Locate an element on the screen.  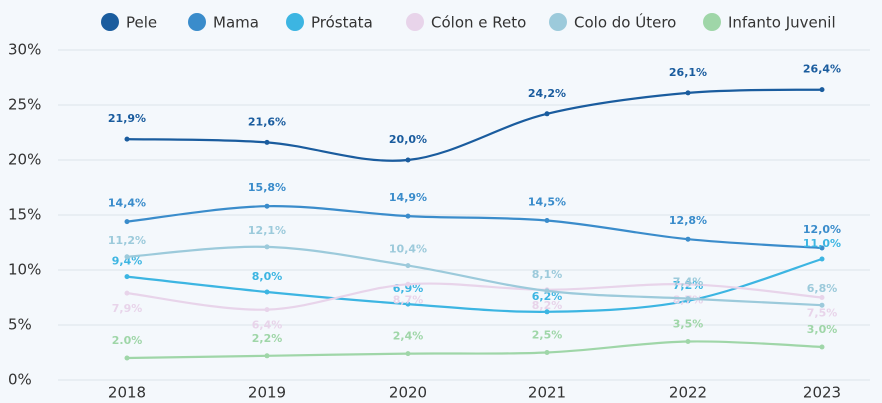
y-tick-label: 25% is located at coordinates (24, 105).